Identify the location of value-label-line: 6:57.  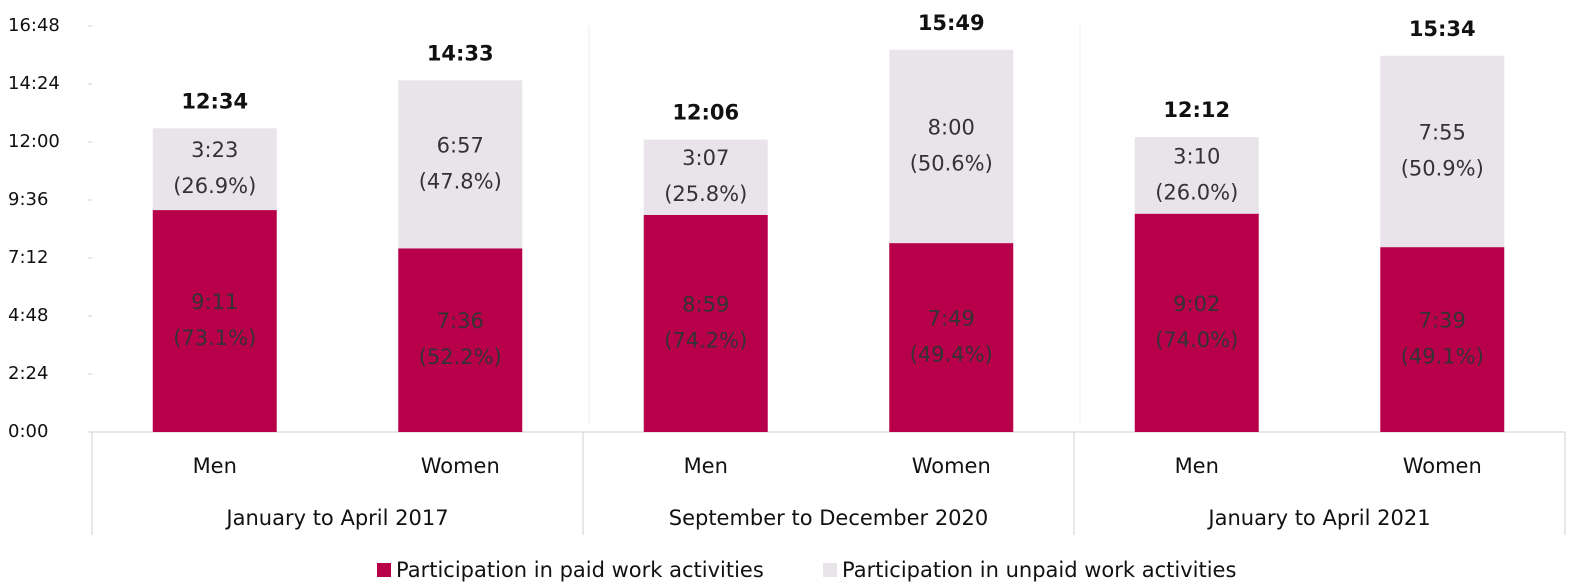
(460, 145).